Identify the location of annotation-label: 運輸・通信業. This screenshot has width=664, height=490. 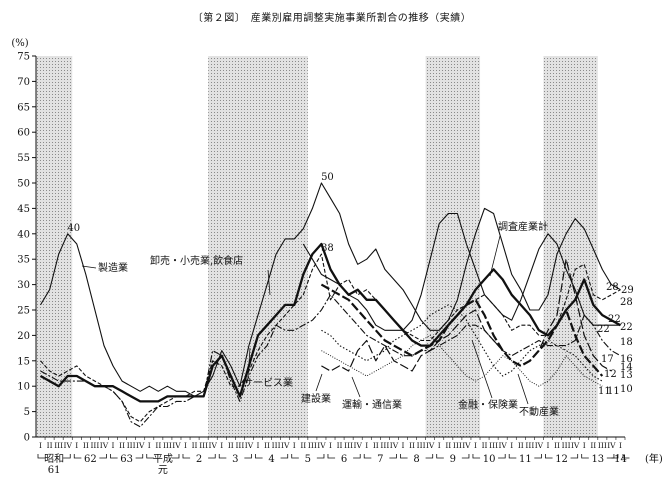
(372, 404).